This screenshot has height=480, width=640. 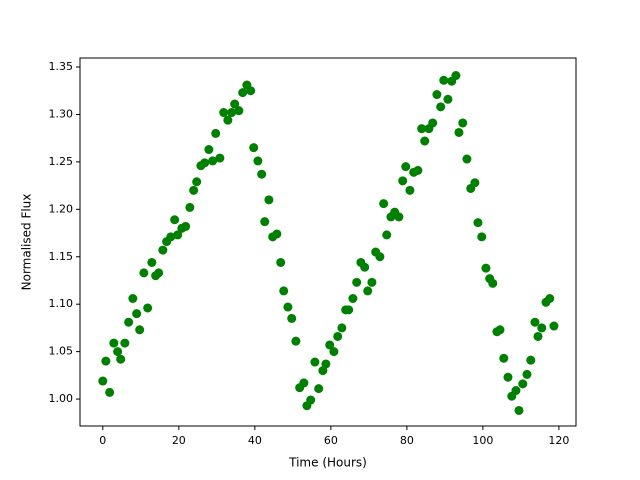 I want to click on x-tick-label: 100, so click(x=482, y=440).